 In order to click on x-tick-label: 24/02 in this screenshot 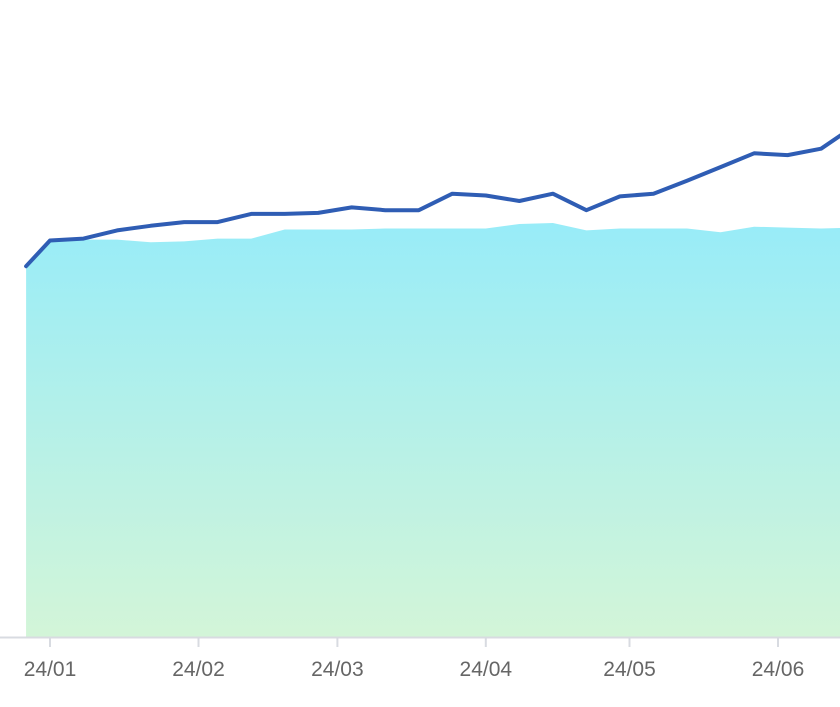, I will do `click(198, 669)`.